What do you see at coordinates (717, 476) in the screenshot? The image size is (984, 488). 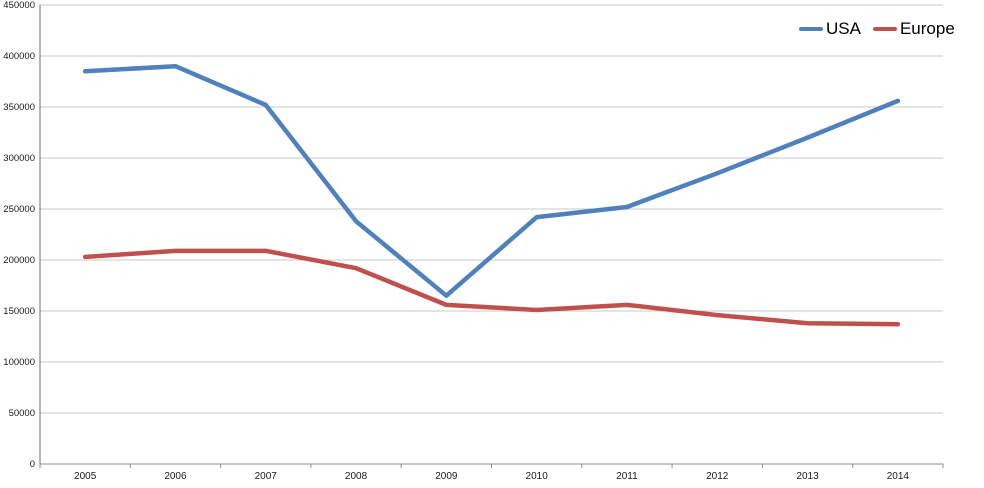 I see `x-axis-tick-label: 2012` at bounding box center [717, 476].